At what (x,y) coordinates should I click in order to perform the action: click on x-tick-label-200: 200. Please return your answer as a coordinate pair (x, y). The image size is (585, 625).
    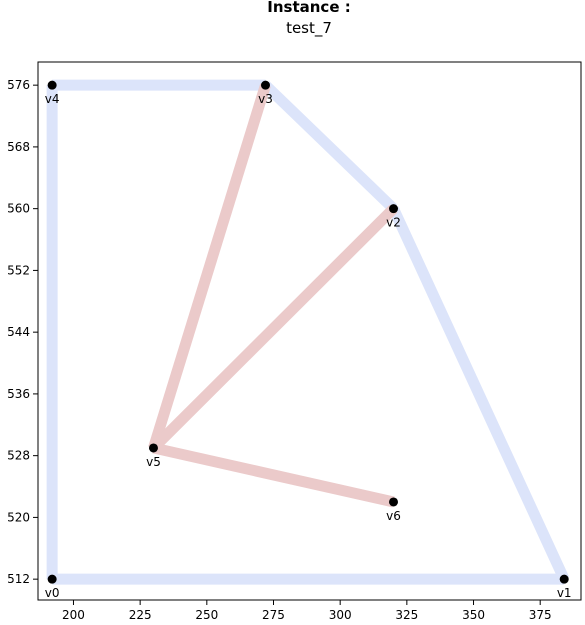
    Looking at the image, I should click on (73, 615).